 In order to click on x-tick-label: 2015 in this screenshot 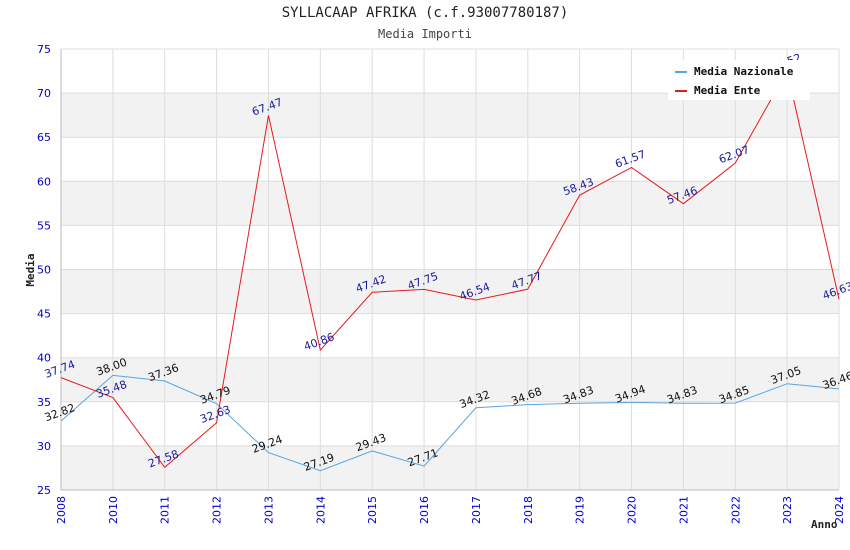, I will do `click(372, 510)`.